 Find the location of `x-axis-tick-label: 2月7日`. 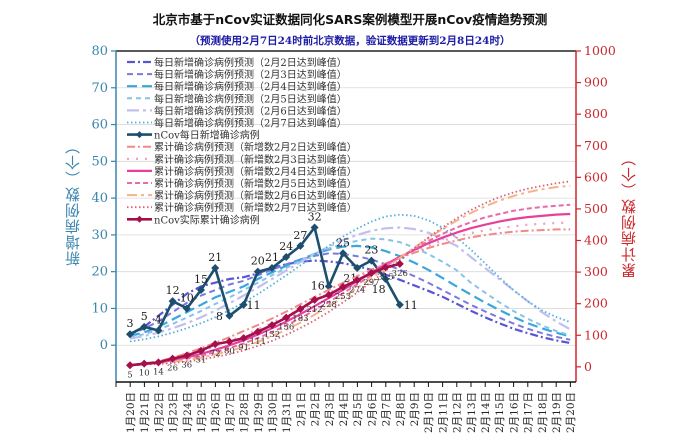

x-axis-tick-label: 2月7日 is located at coordinates (387, 409).